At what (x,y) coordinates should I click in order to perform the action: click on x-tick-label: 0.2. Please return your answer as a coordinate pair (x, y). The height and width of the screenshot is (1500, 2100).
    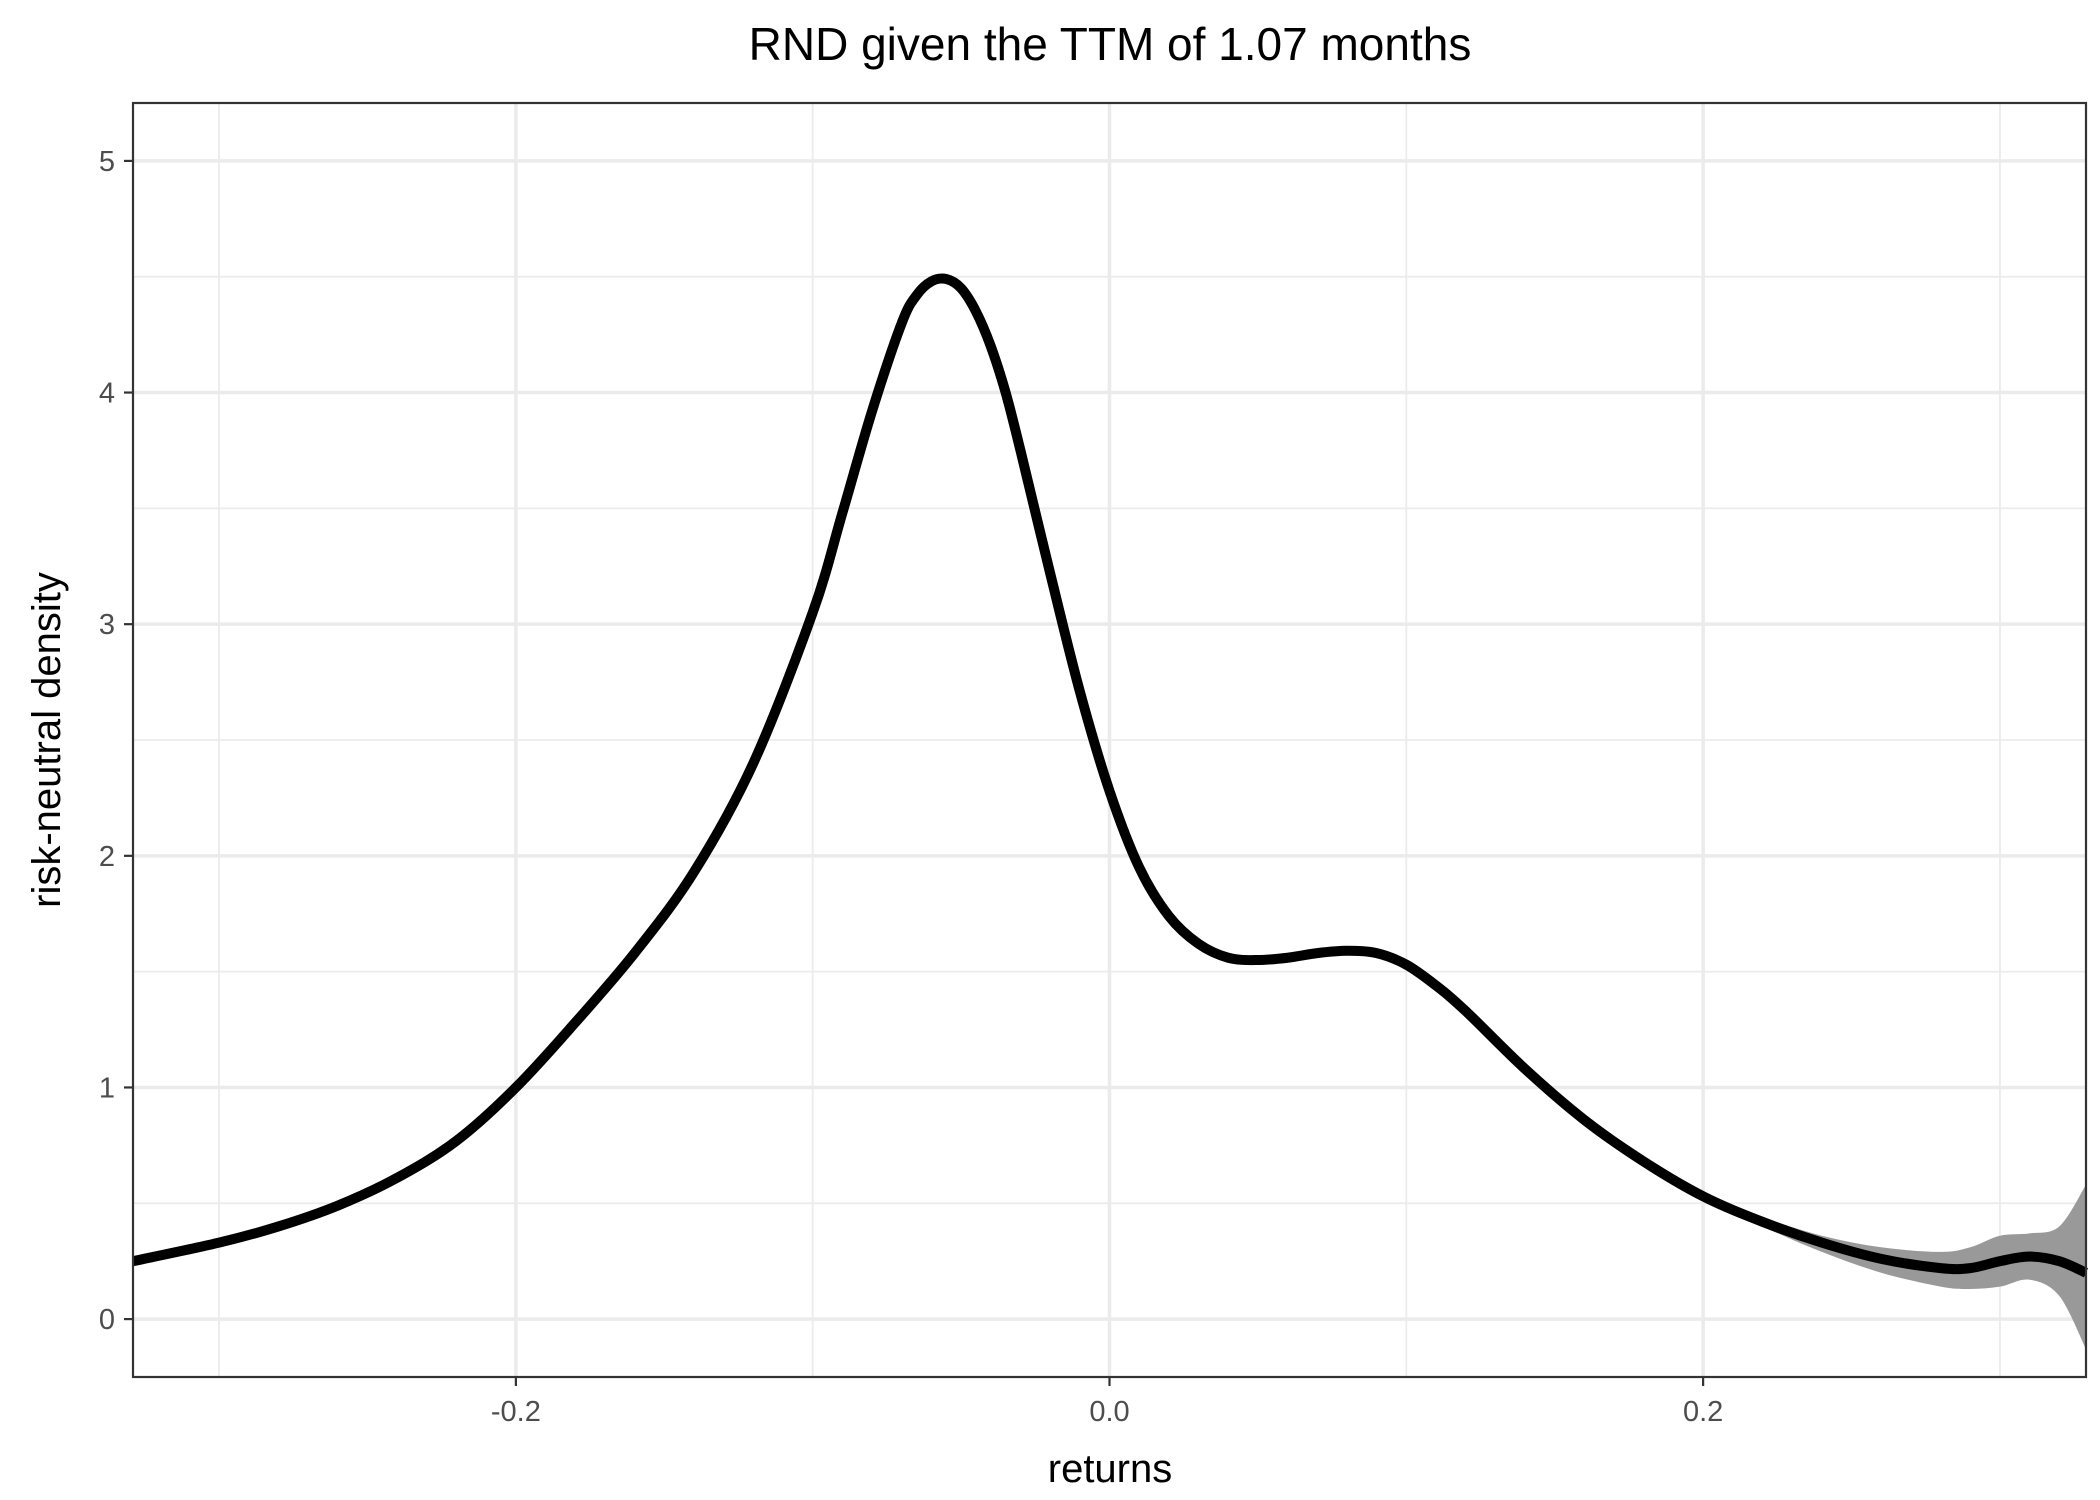
    Looking at the image, I should click on (1703, 1412).